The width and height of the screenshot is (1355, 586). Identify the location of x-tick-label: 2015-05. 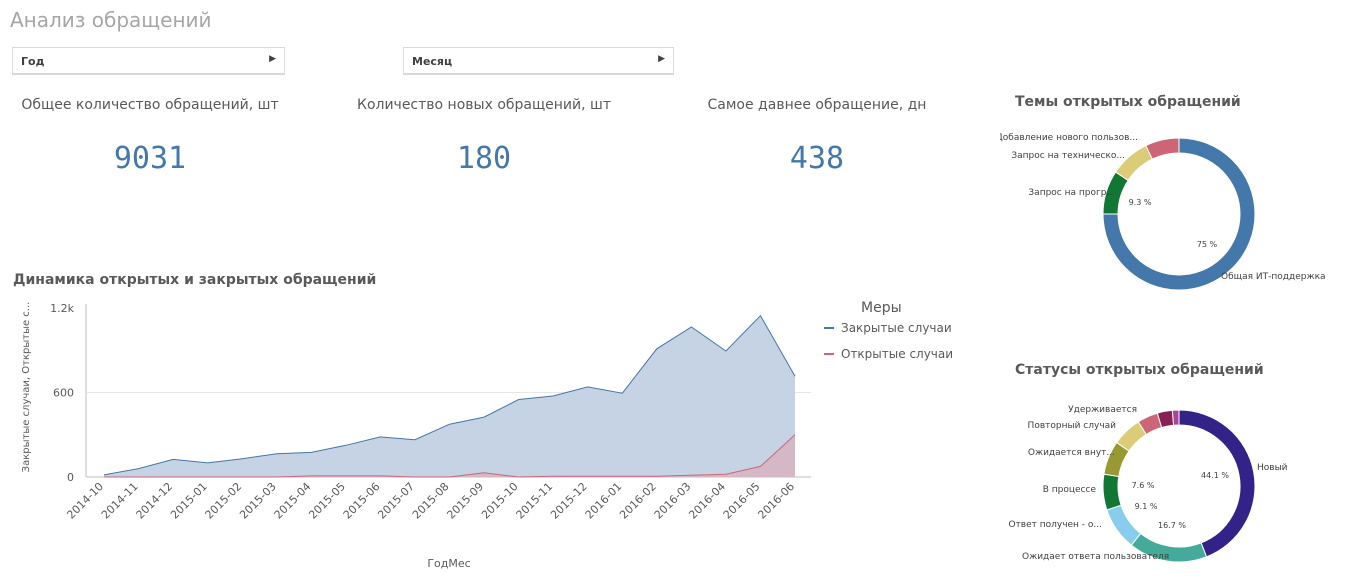
(327, 501).